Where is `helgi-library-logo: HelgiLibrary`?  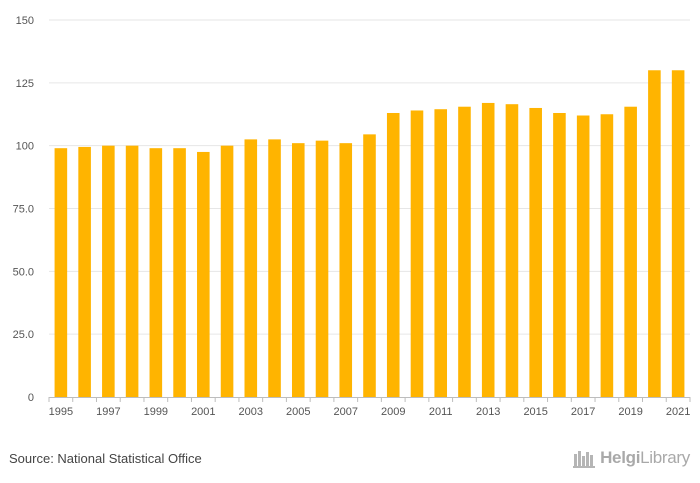
helgi-library-logo: HelgiLibrary is located at coordinates (631, 458).